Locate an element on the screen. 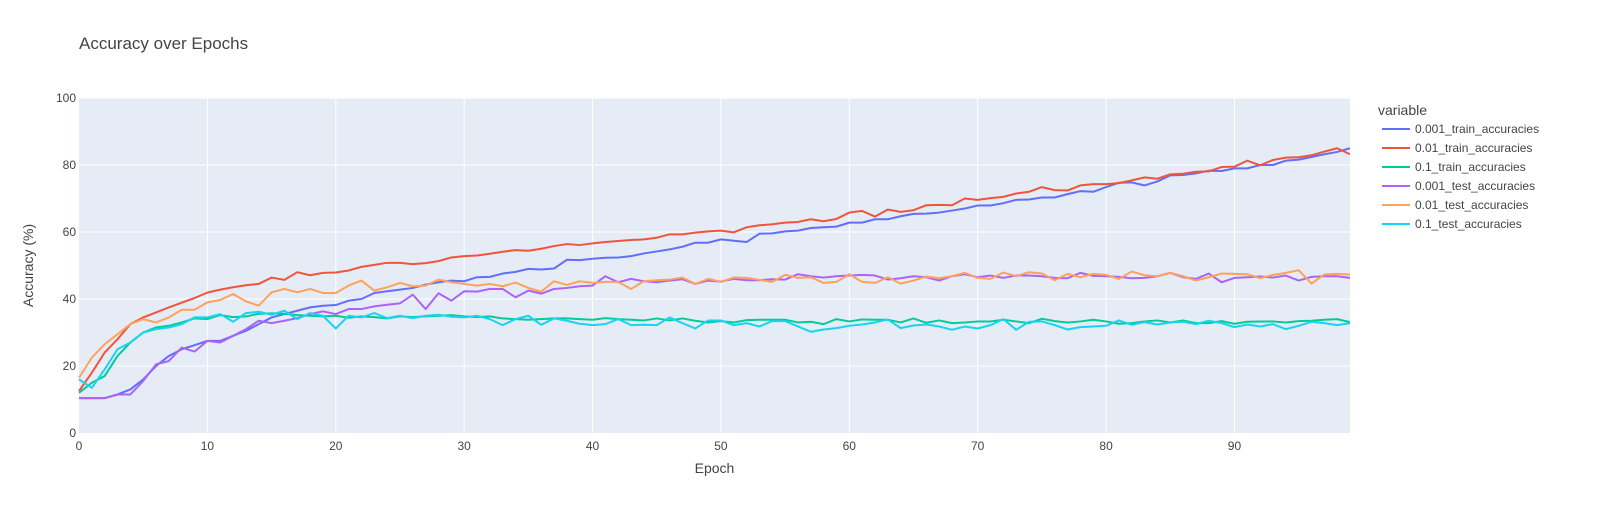 The image size is (1608, 530). legend-label: 0.1_test_accuracies is located at coordinates (1468, 224).